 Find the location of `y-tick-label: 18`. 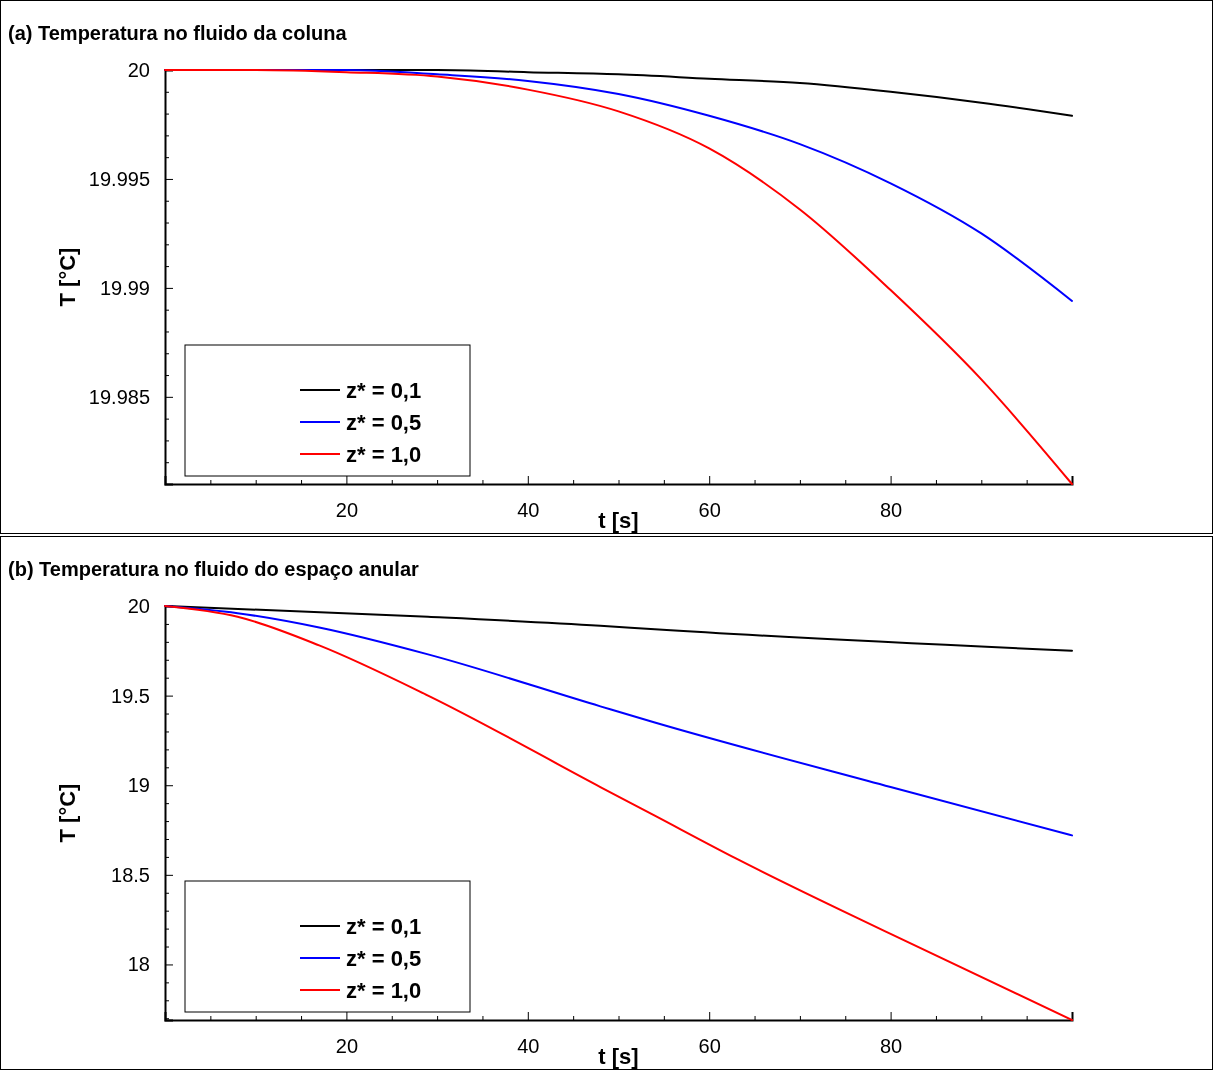

y-tick-label: 18 is located at coordinates (138, 964).